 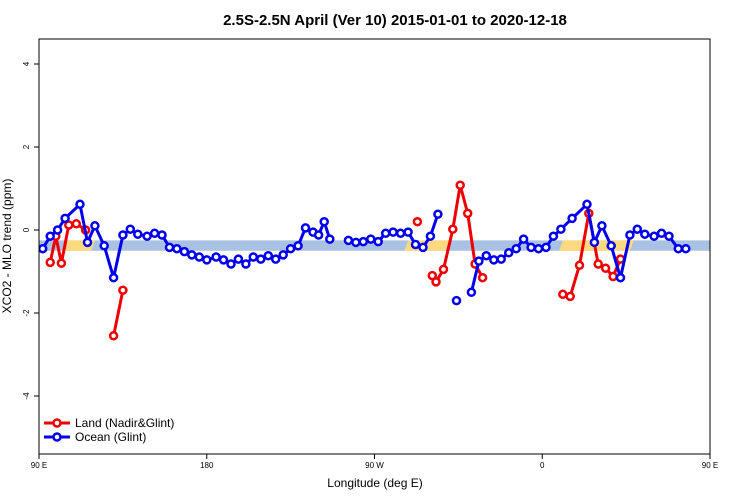 I want to click on y-axis-label: XCO2 - MLO trend (ppm), so click(x=7, y=246).